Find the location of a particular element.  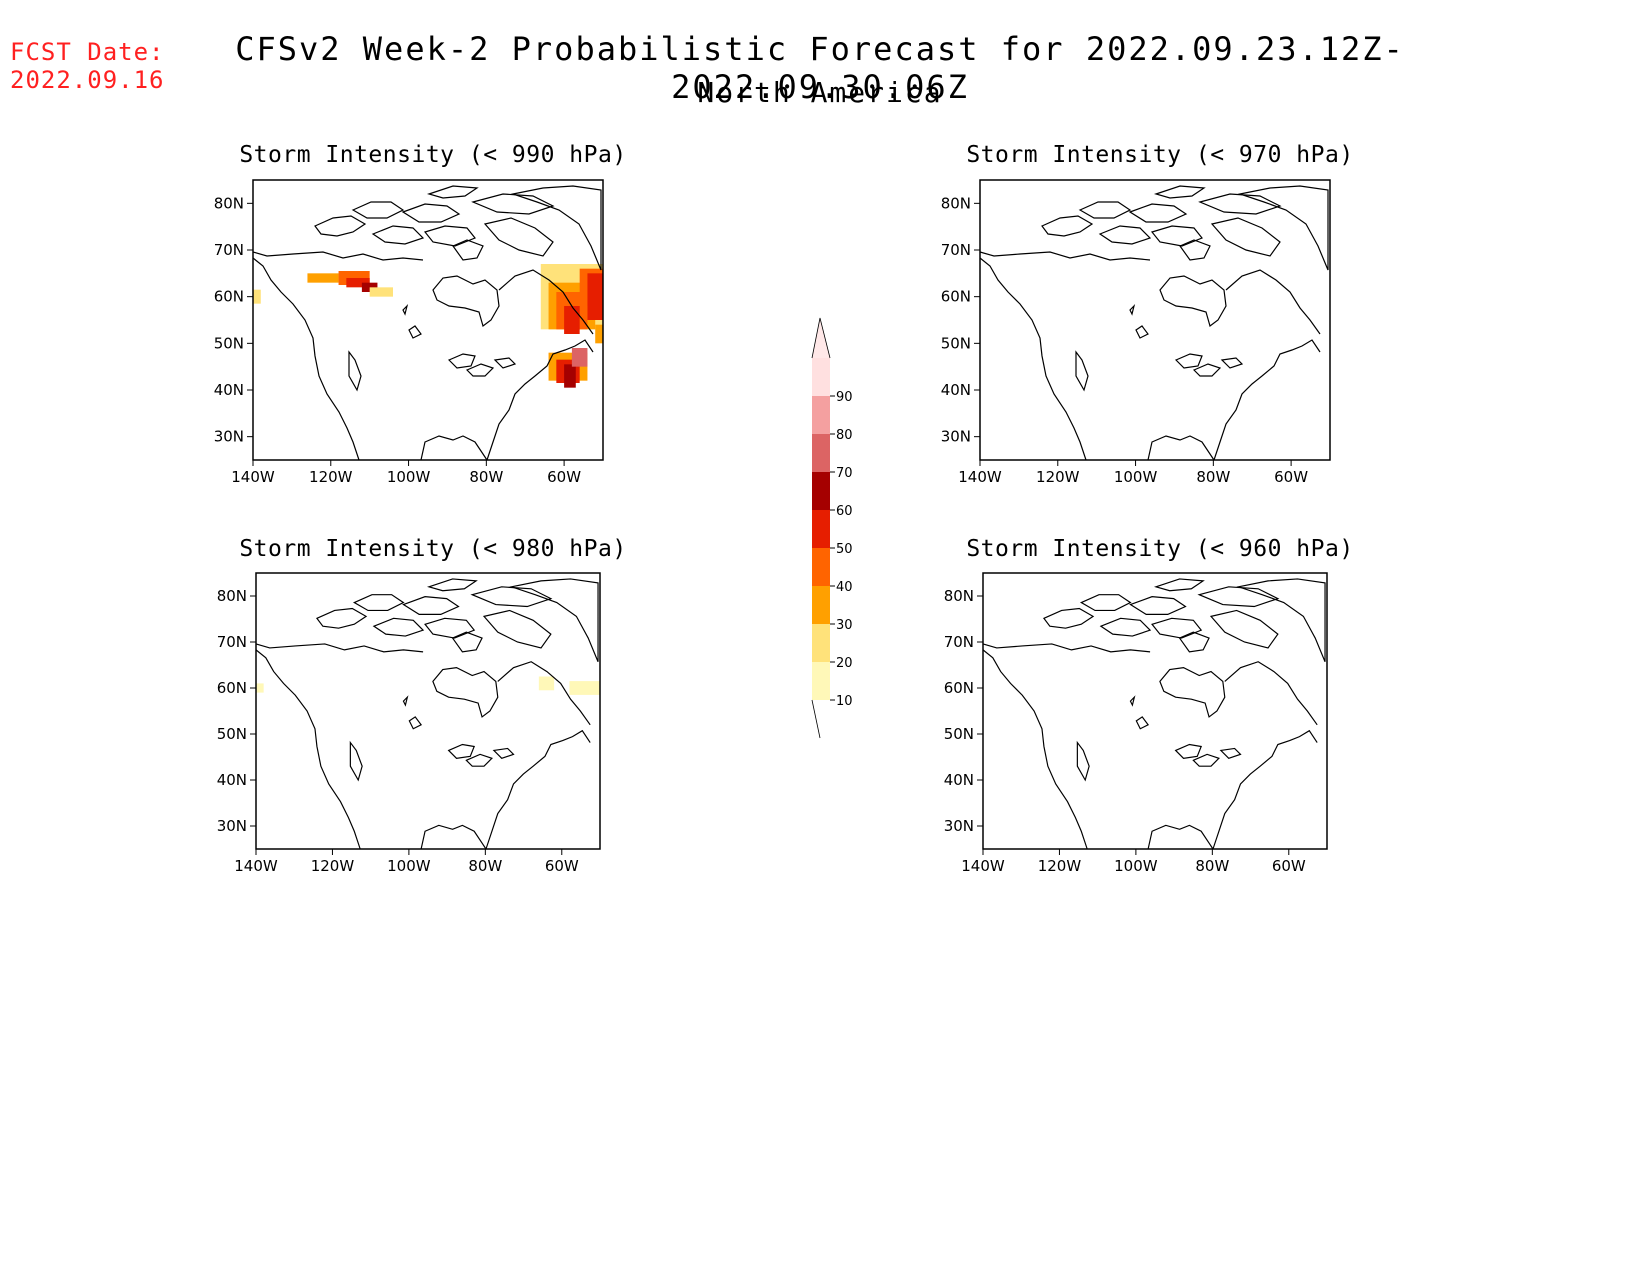

forecast-date: FCST Date: 2022.09.16 is located at coordinates (87, 66).